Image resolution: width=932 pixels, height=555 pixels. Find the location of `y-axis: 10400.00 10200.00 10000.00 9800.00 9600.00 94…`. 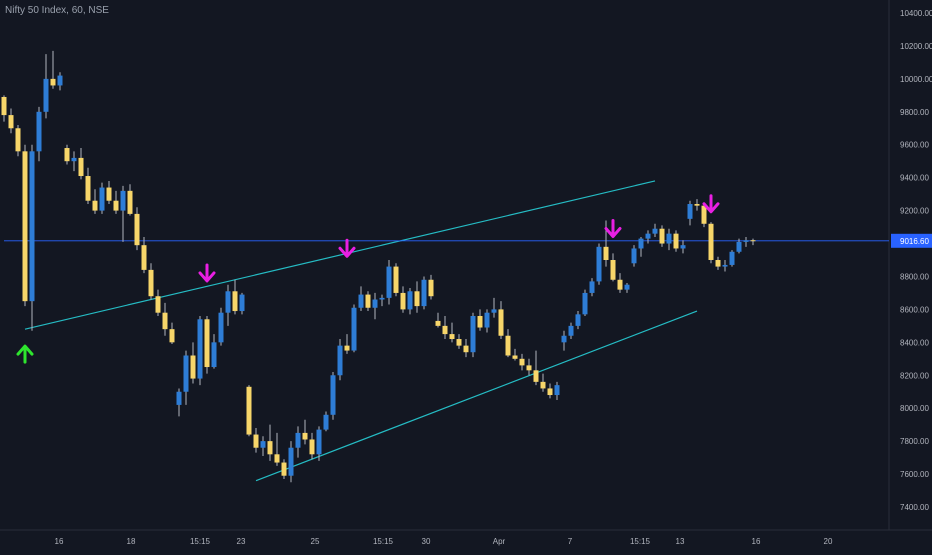

y-axis: 10400.00 10200.00 10000.00 9800.00 9600.00 94… is located at coordinates (916, 260).